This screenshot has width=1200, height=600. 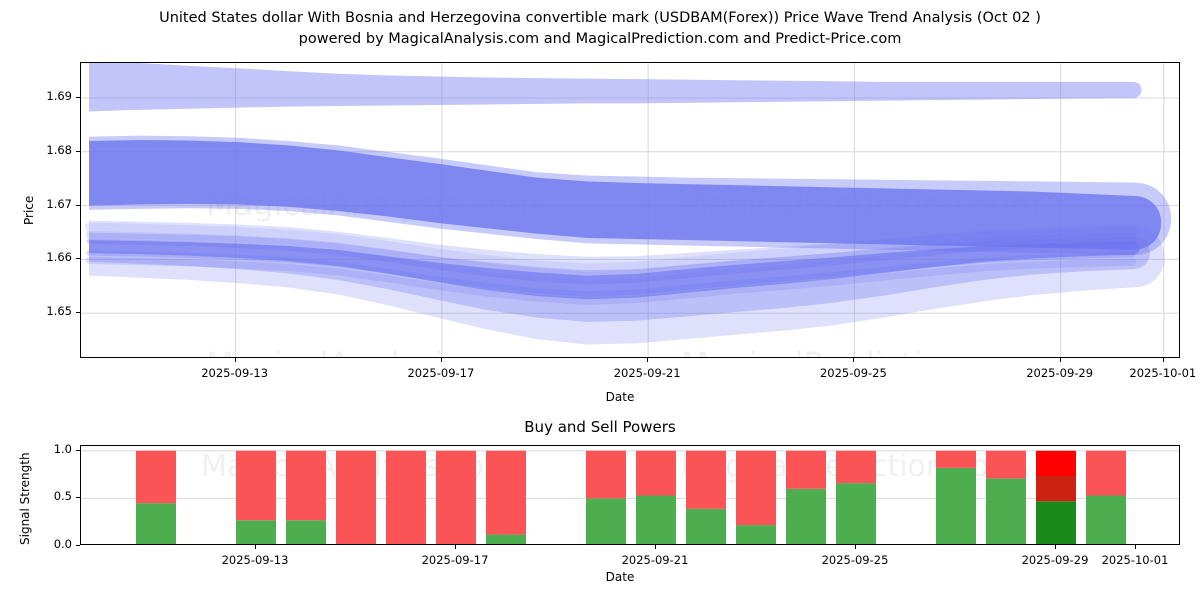 I want to click on signal-x-axis-label: Date, so click(x=620, y=577).